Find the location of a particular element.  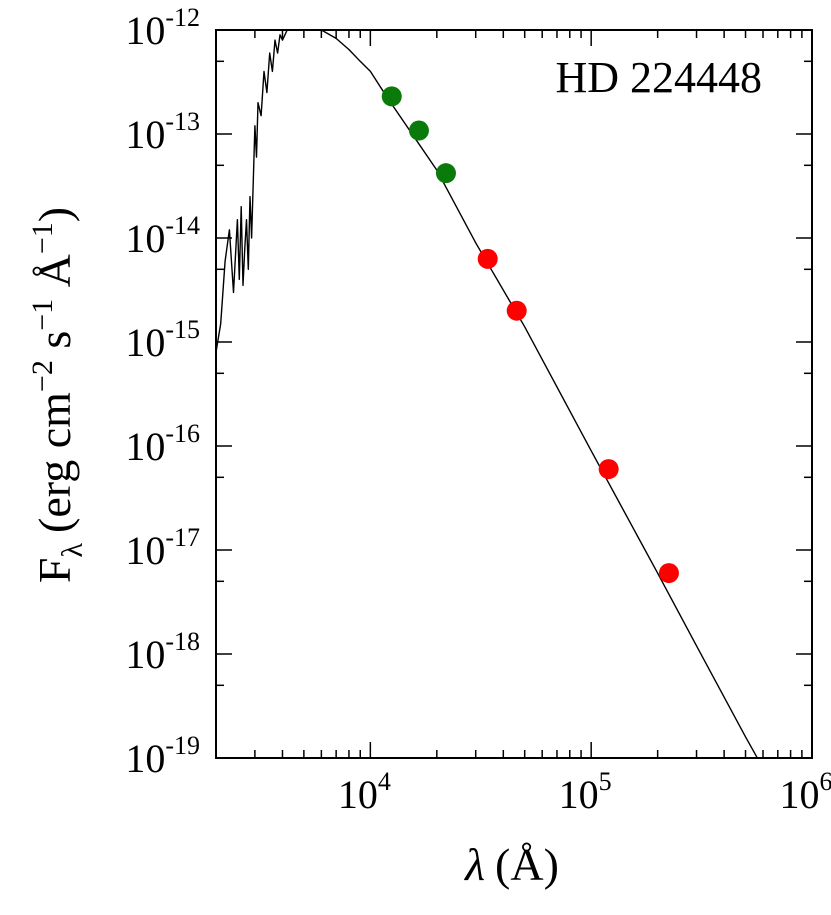

y-tick-label-exp: -13 is located at coordinates (182, 121).